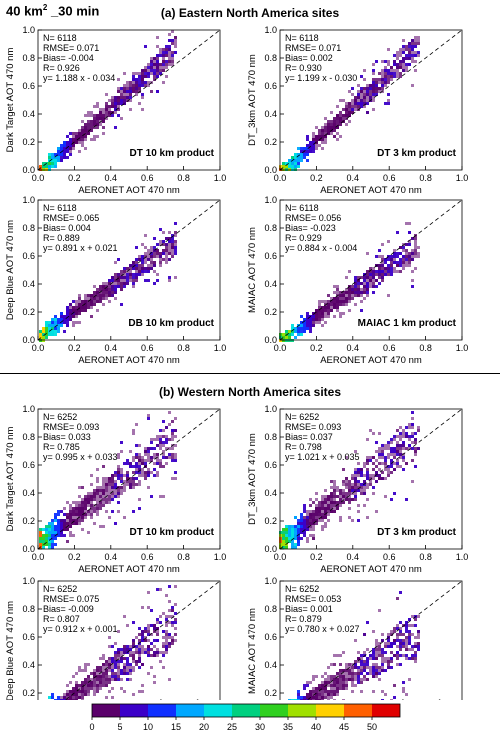 This screenshot has width=500, height=755. Describe the element at coordinates (61, 68) in the screenshot. I see `stat-line: R= 0.926` at that location.